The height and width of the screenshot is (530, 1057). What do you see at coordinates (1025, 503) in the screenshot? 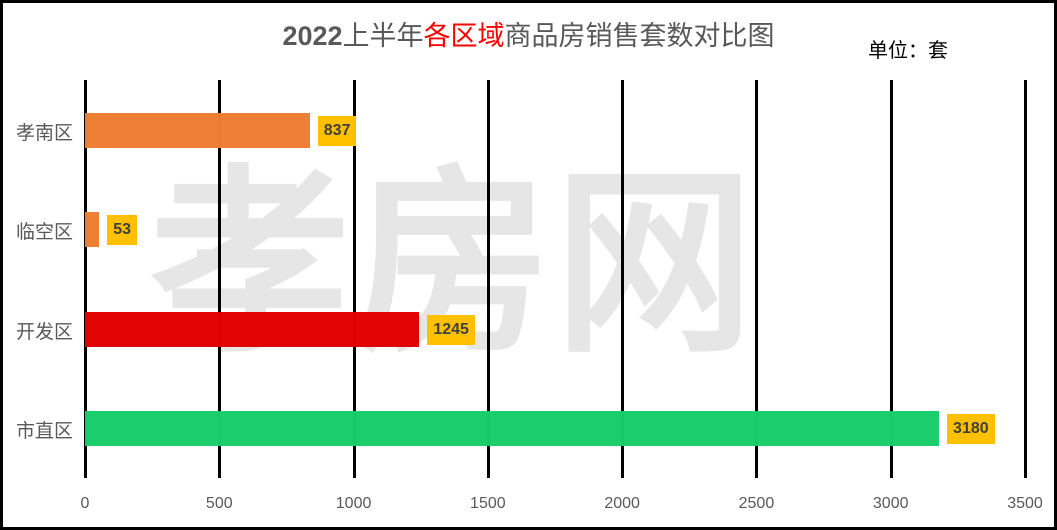
I see `x-tick-label: 3500` at bounding box center [1025, 503].